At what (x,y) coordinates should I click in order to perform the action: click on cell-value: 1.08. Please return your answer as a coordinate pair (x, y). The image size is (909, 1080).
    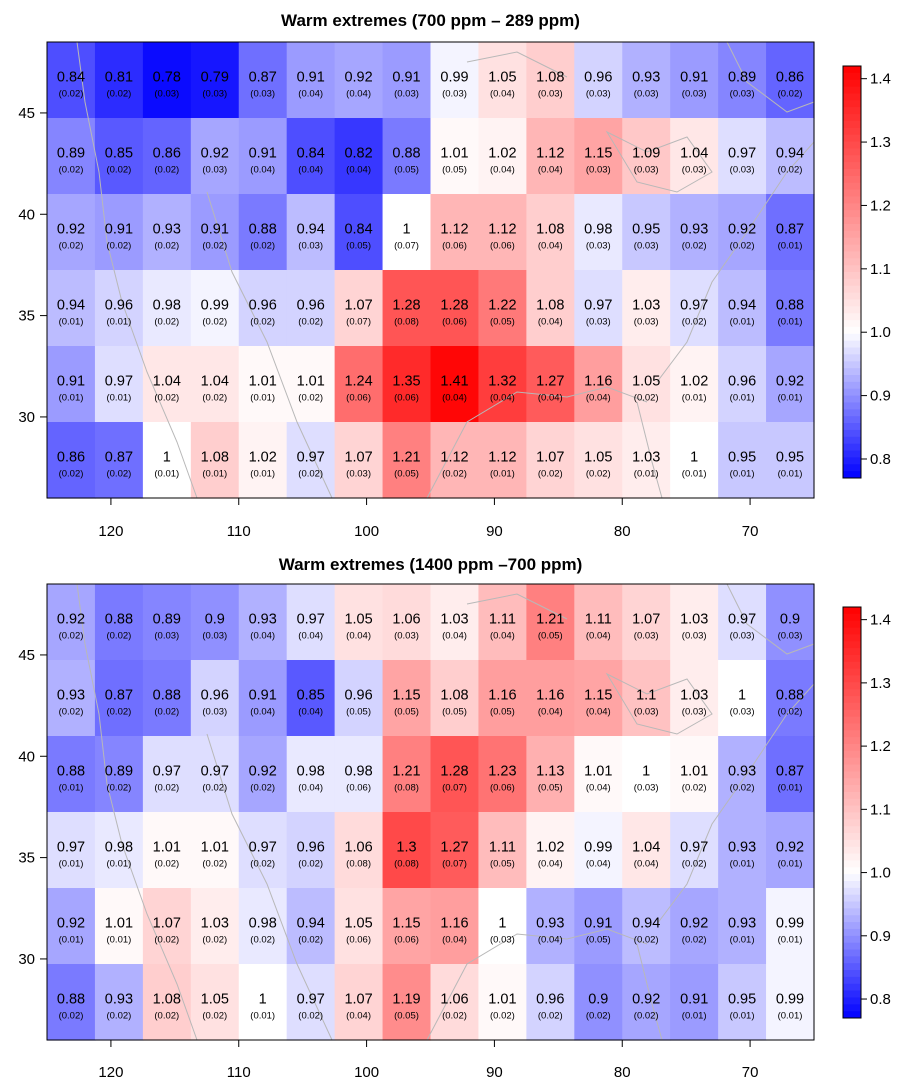
    Looking at the image, I should click on (167, 1000).